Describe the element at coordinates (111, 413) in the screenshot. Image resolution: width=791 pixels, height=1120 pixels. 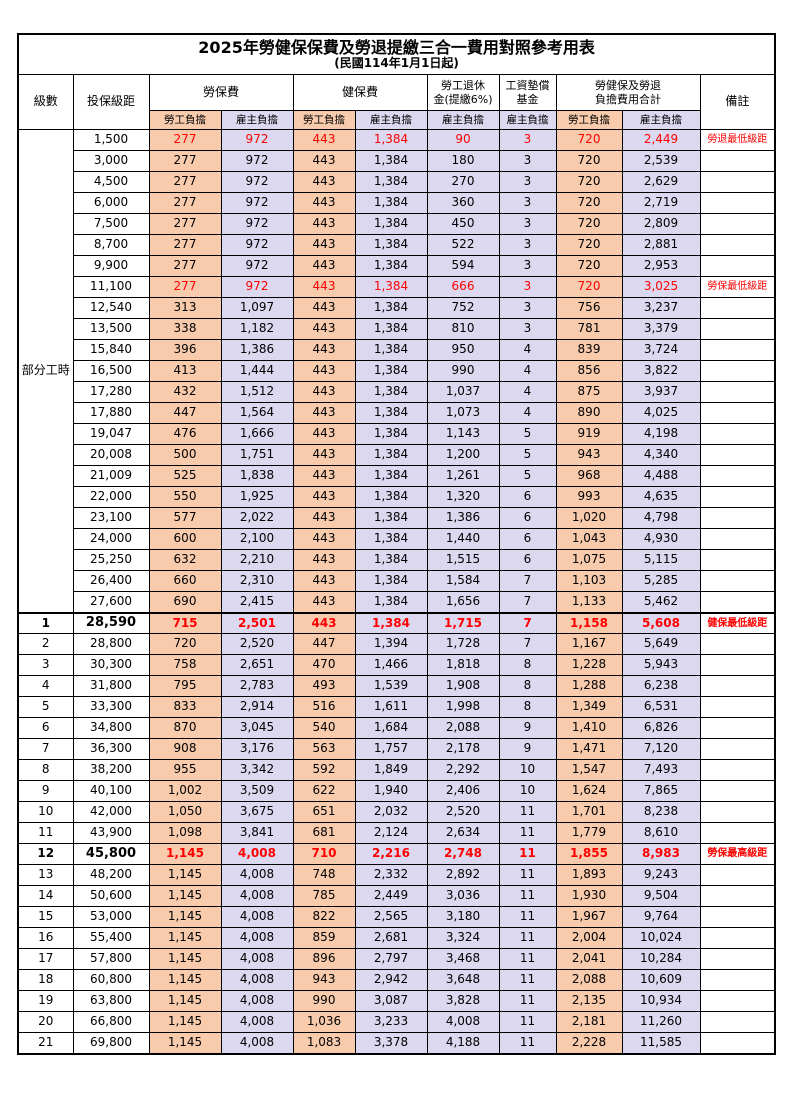
I see `bracket-cell: 17,880` at that location.